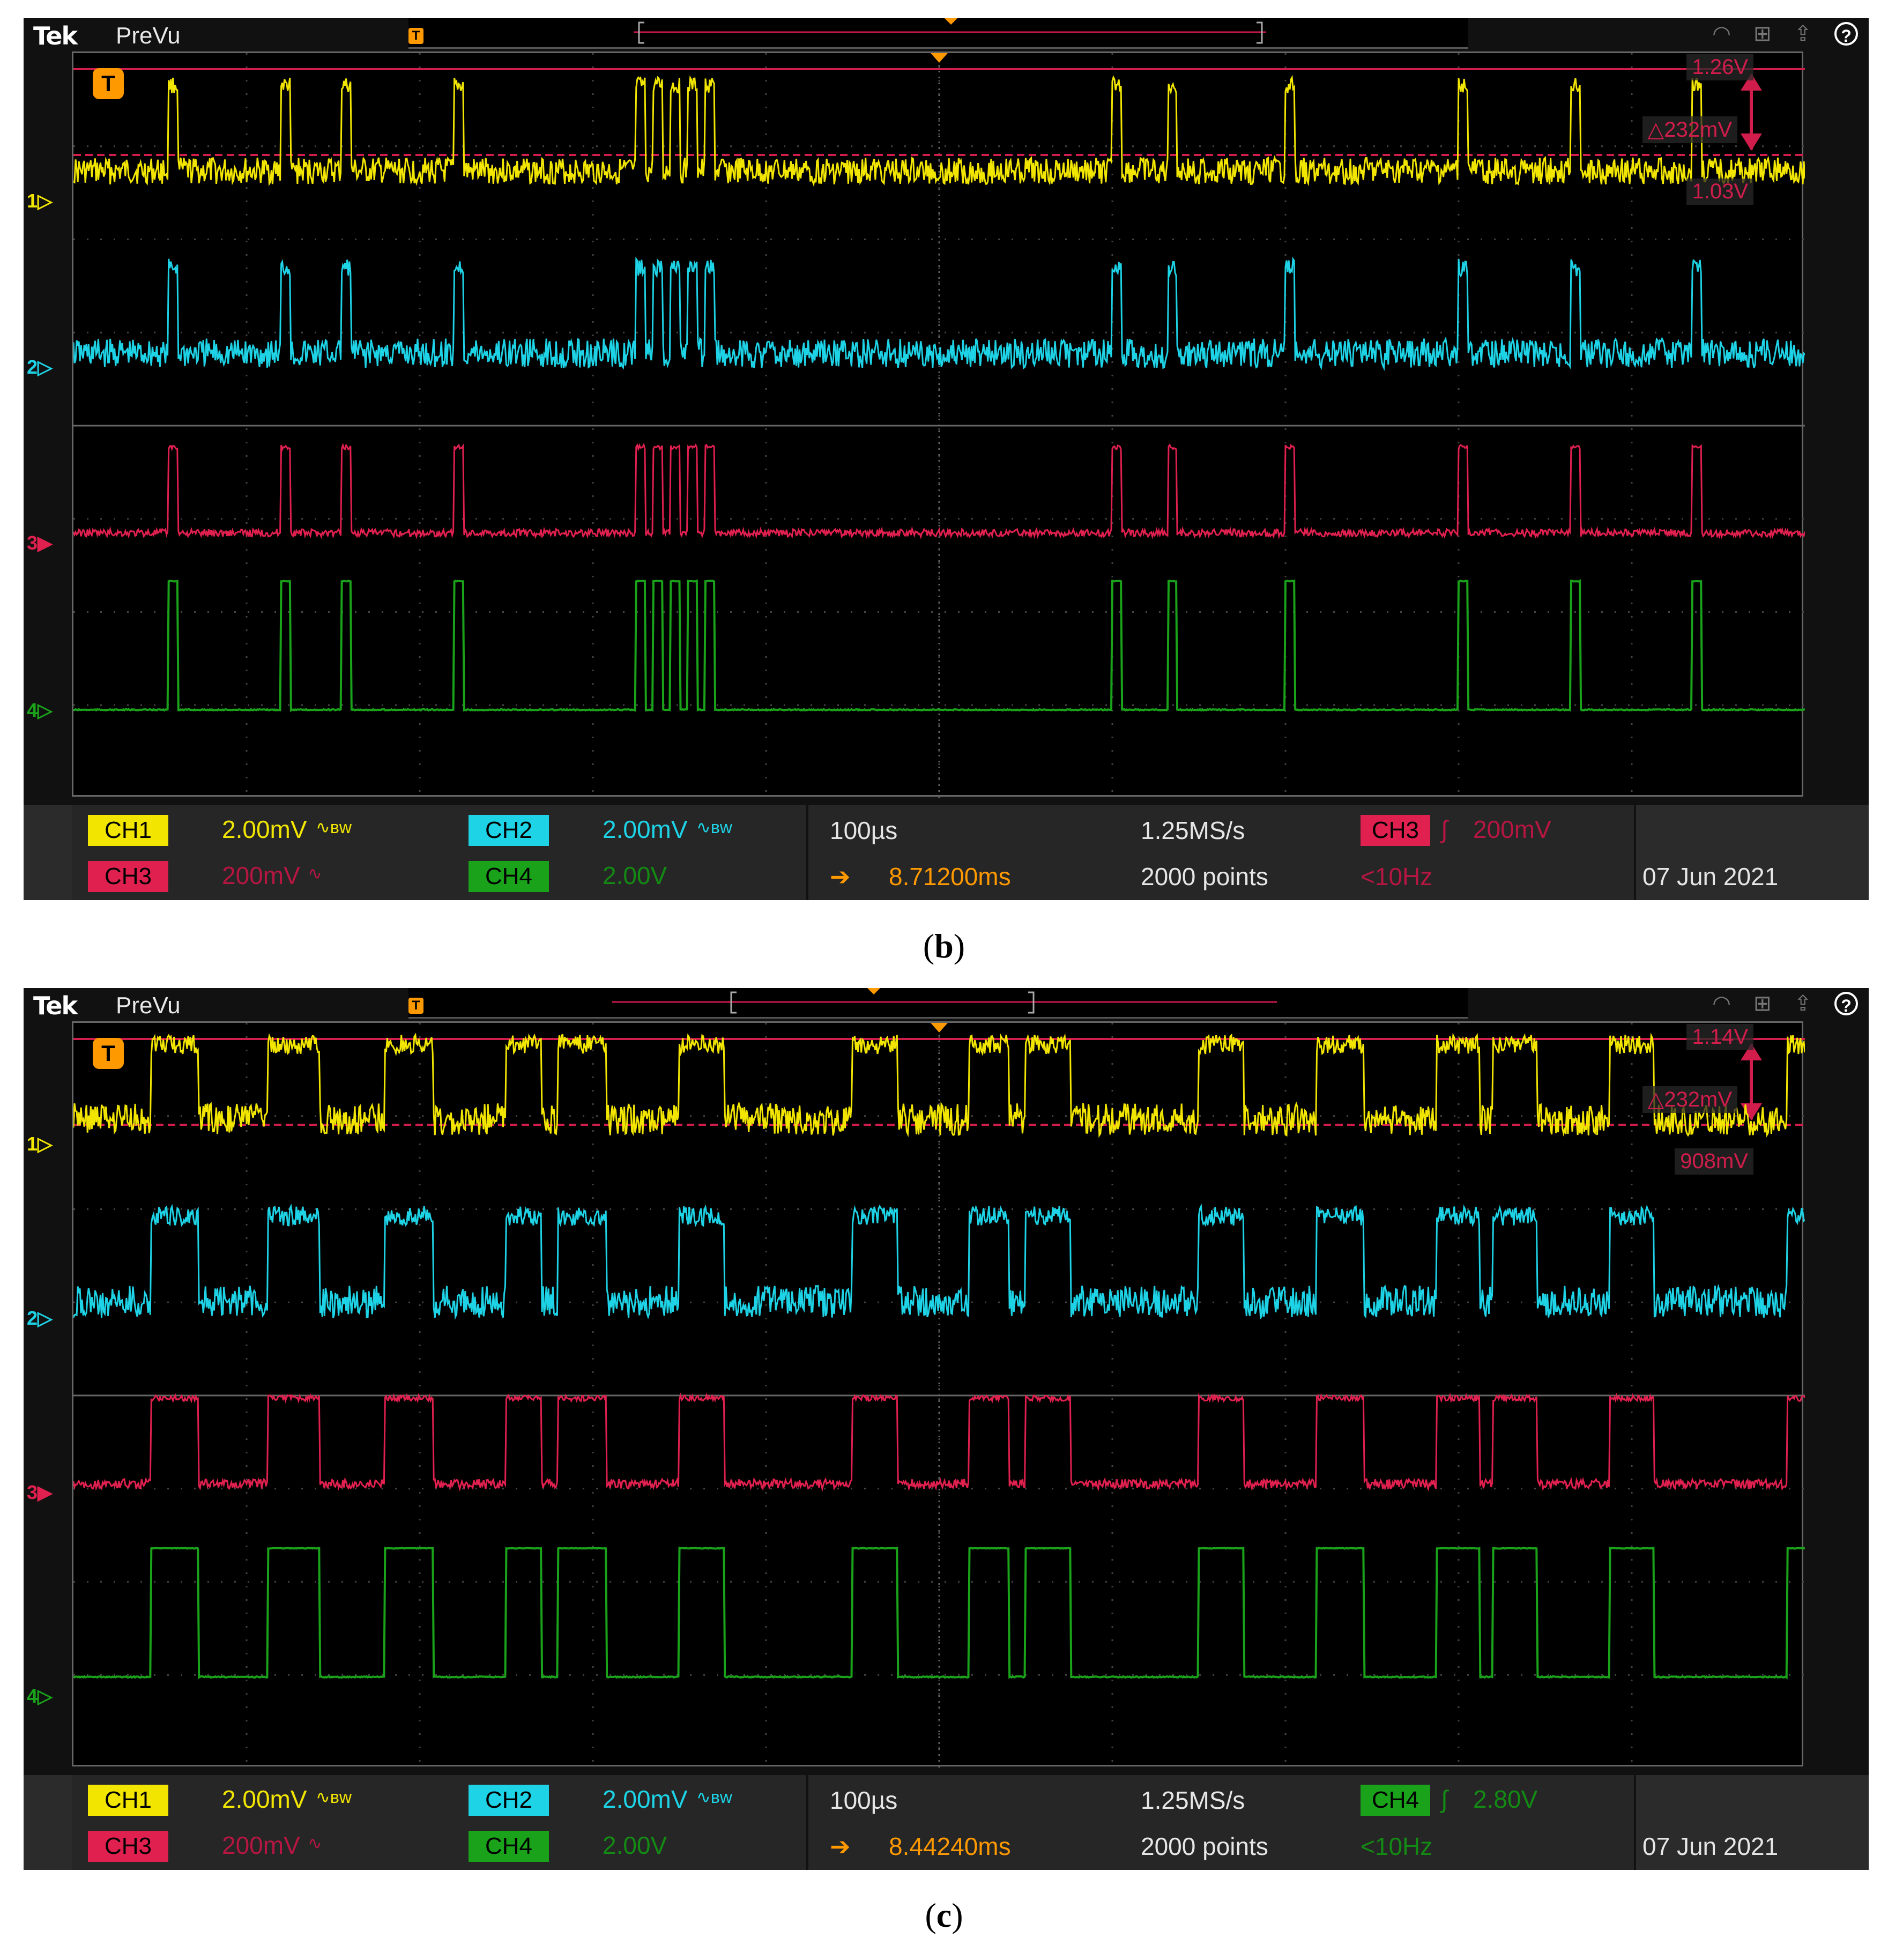 The height and width of the screenshot is (1960, 1888). I want to click on cursor-upper-readout: 1.14V, so click(1719, 1037).